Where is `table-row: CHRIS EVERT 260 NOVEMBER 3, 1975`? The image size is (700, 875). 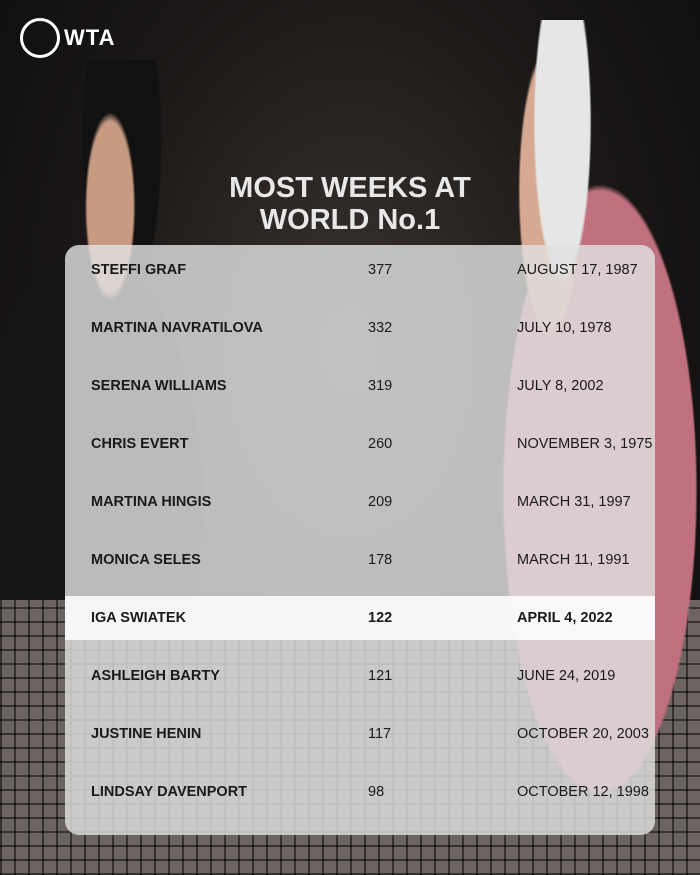
table-row: CHRIS EVERT 260 NOVEMBER 3, 1975 is located at coordinates (360, 444).